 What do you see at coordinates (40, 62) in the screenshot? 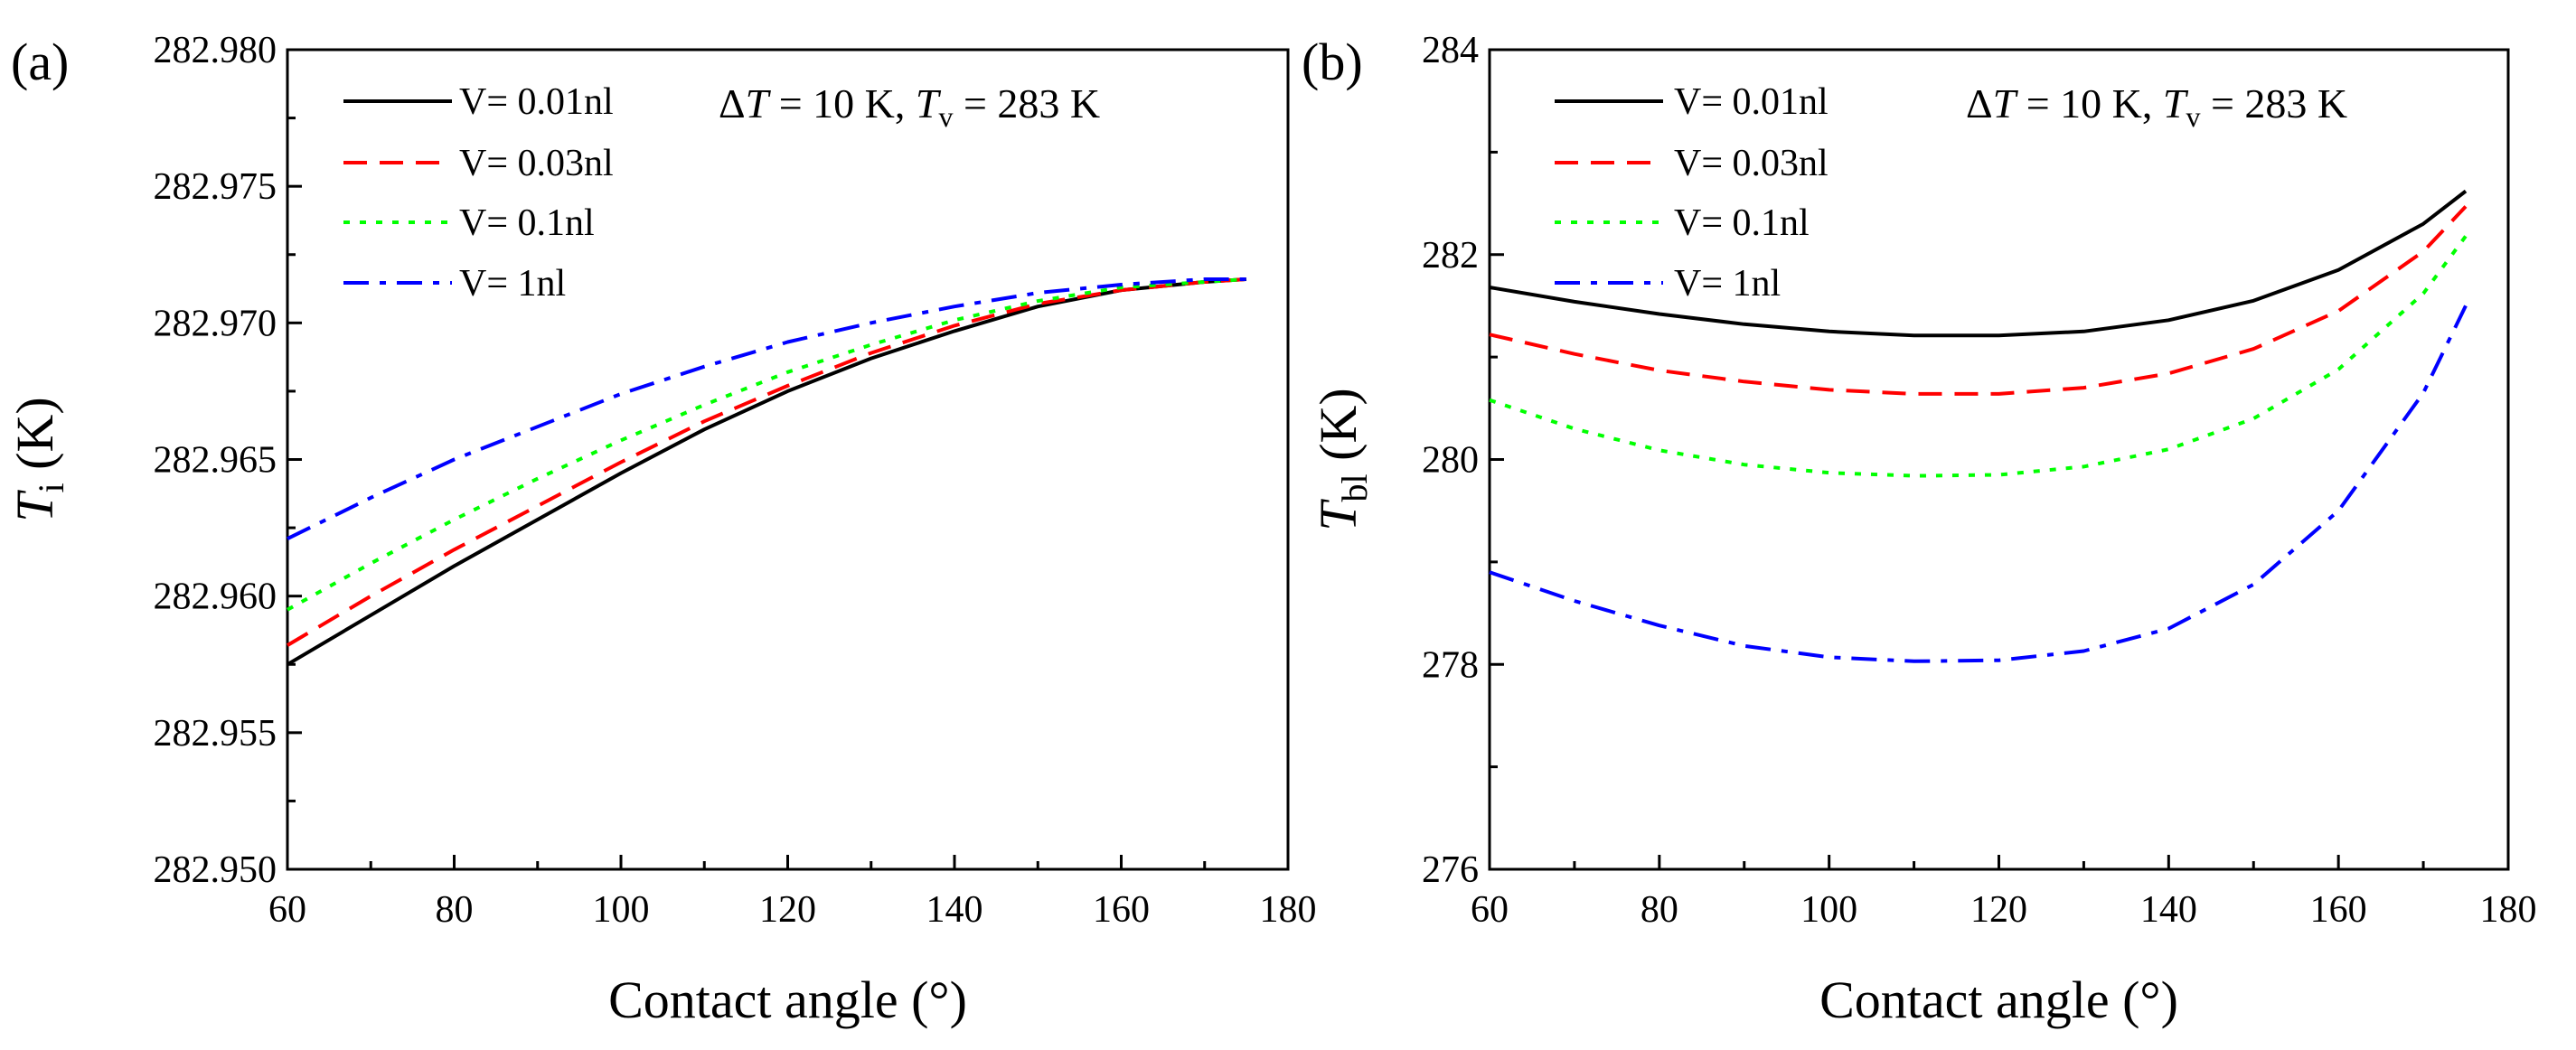
I see `panel-label: (a)` at bounding box center [40, 62].